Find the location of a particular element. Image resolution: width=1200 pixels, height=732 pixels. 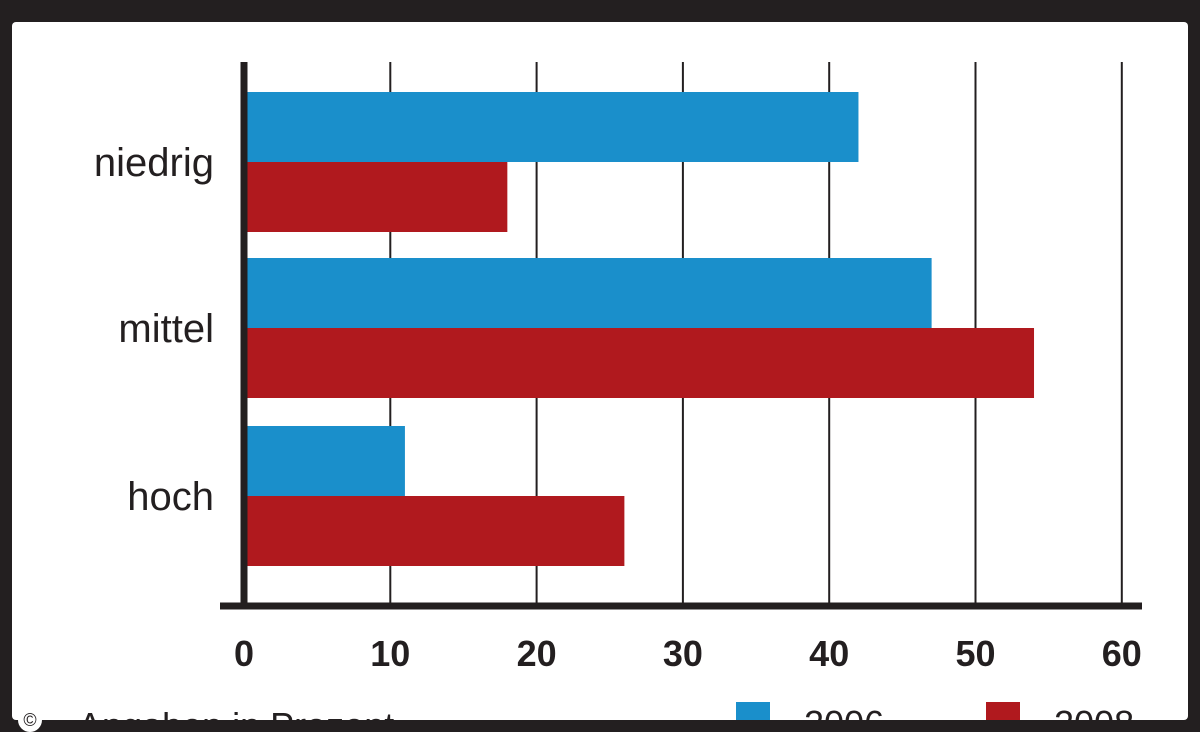

bar-niedrig-2008 is located at coordinates (376, 197).